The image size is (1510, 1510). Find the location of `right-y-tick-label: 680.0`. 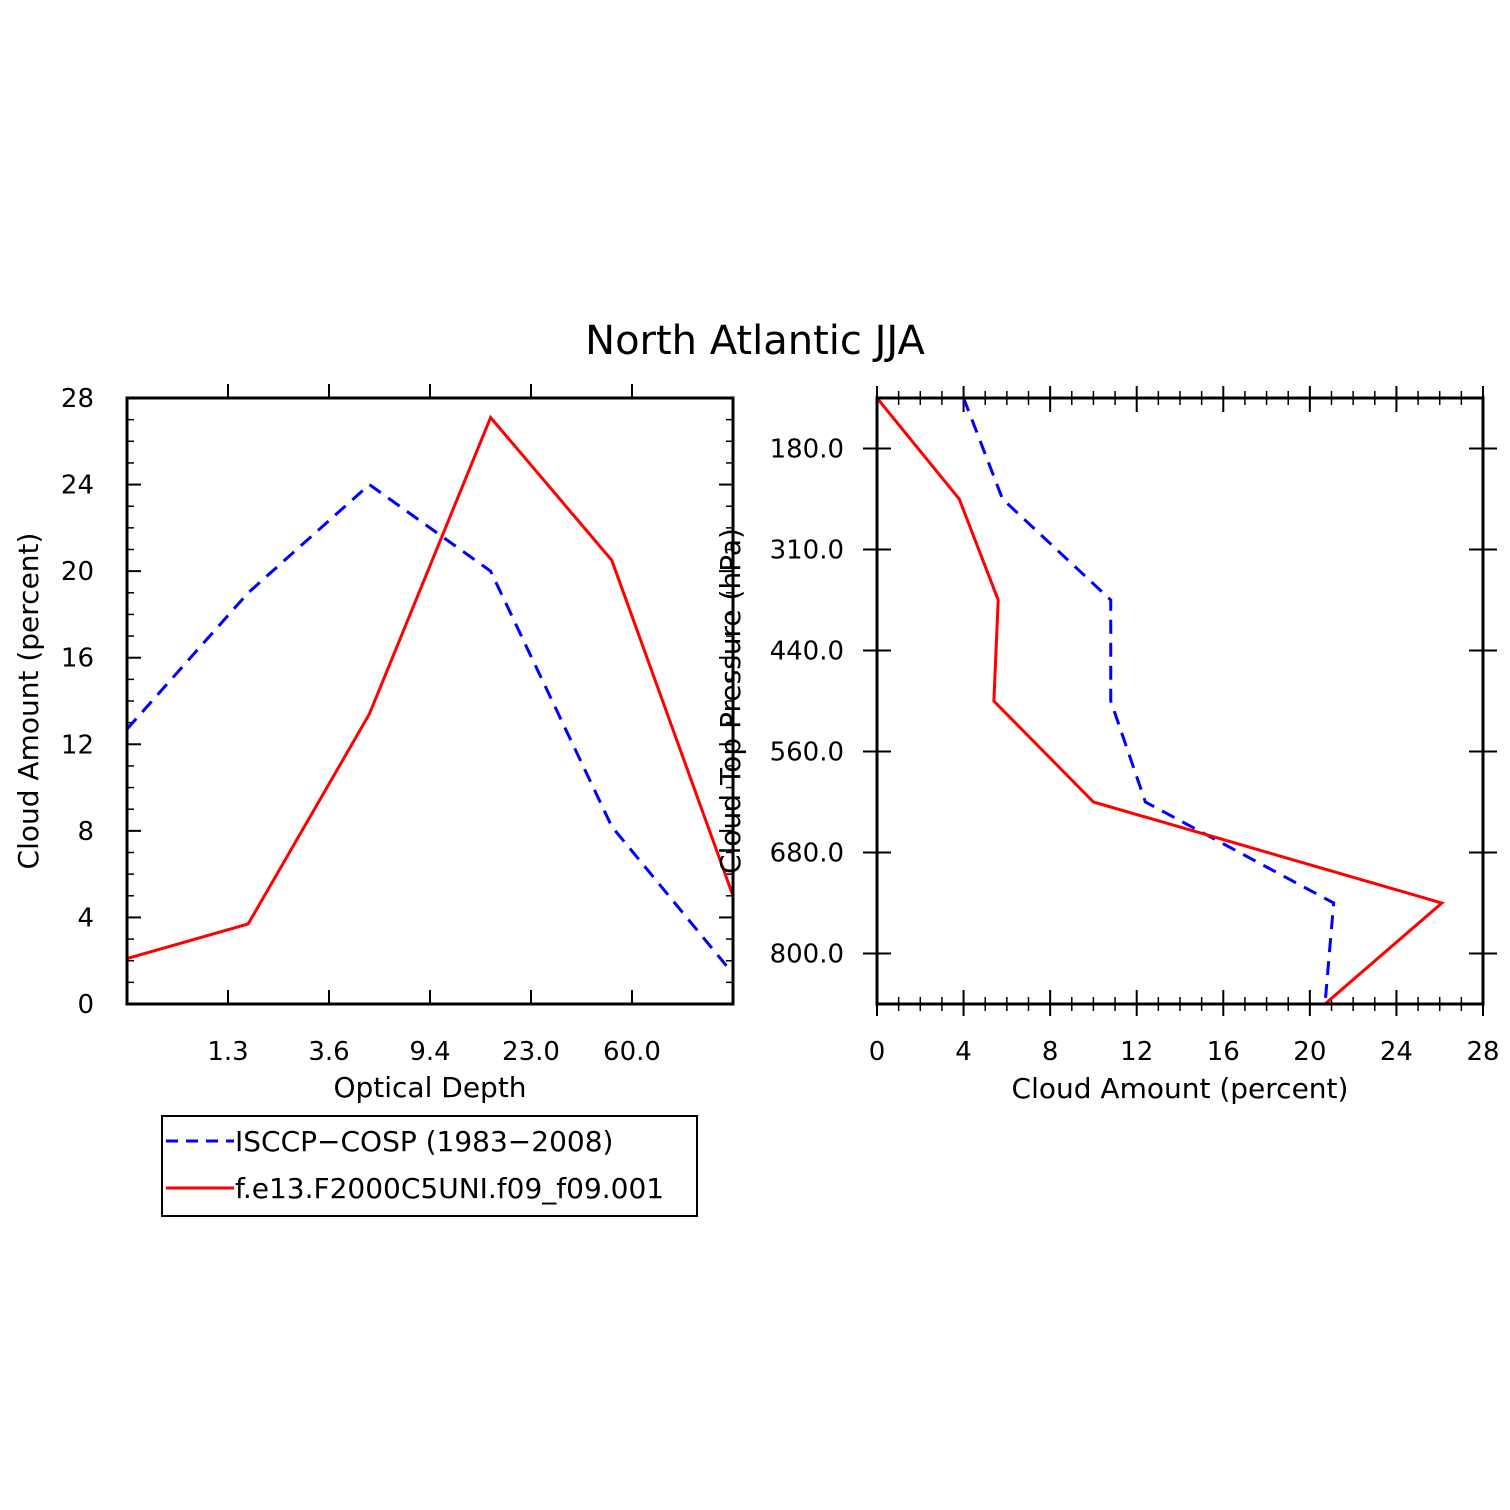

right-y-tick-label: 680.0 is located at coordinates (807, 854).